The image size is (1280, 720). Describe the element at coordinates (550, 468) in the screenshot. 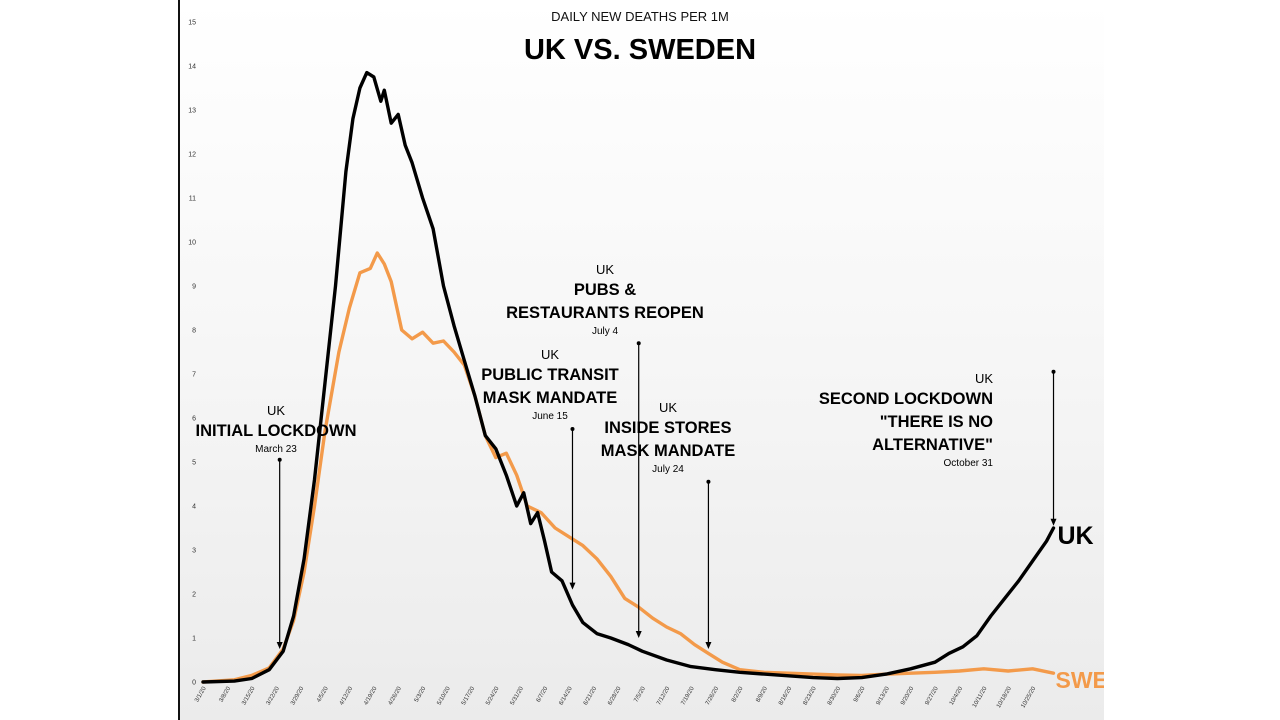

I see `annotation-public-transit: UK PUBLIC TRANSIT MASK MANDATE June 15` at that location.